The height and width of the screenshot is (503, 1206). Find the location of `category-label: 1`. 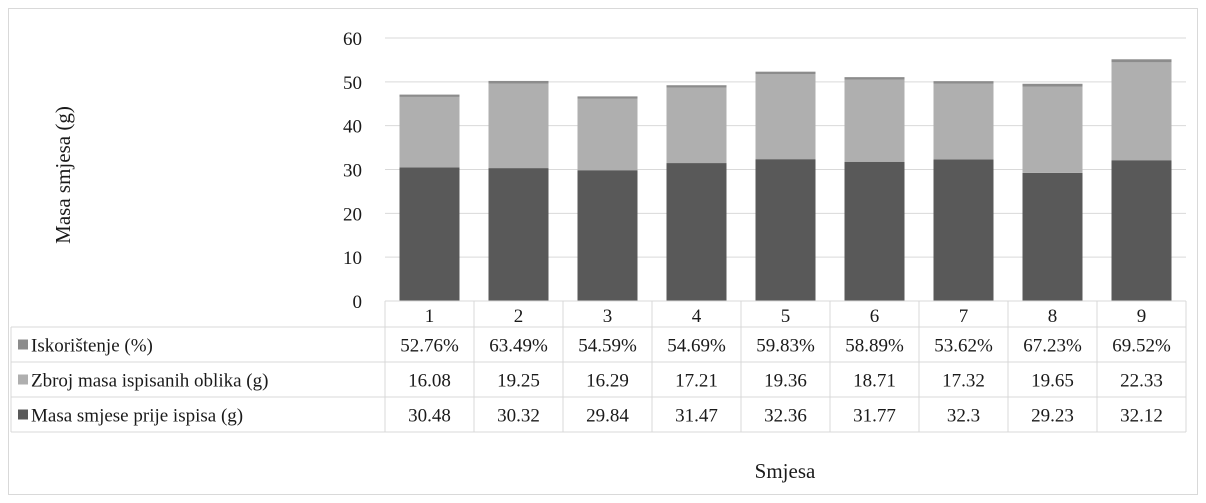

category-label: 1 is located at coordinates (430, 316).